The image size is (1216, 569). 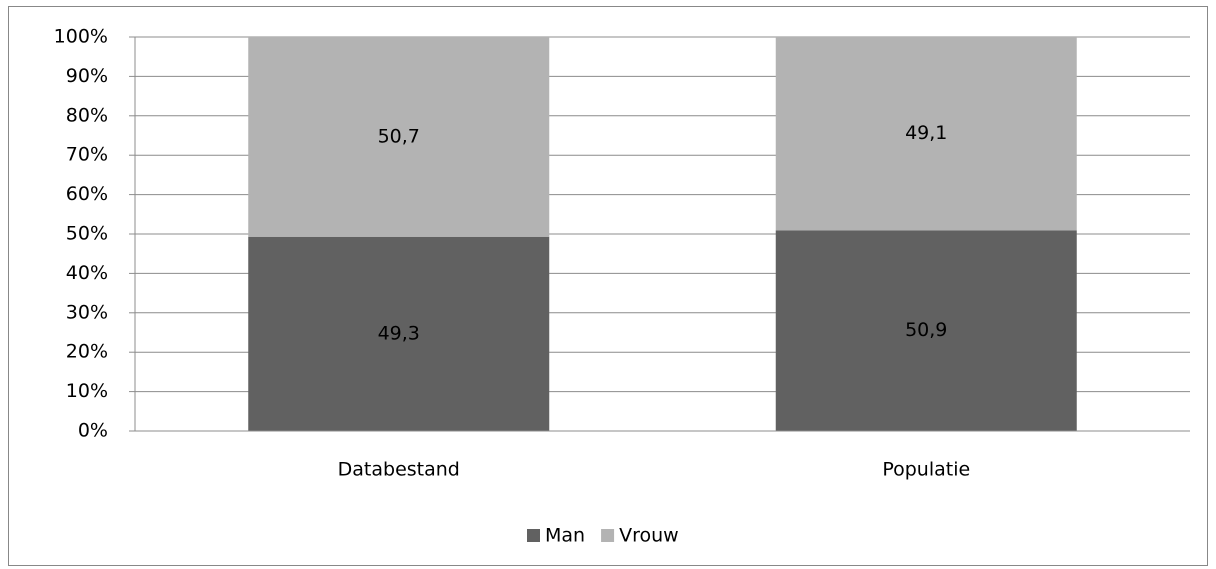 What do you see at coordinates (87, 273) in the screenshot?
I see `y-tick-label: 40%` at bounding box center [87, 273].